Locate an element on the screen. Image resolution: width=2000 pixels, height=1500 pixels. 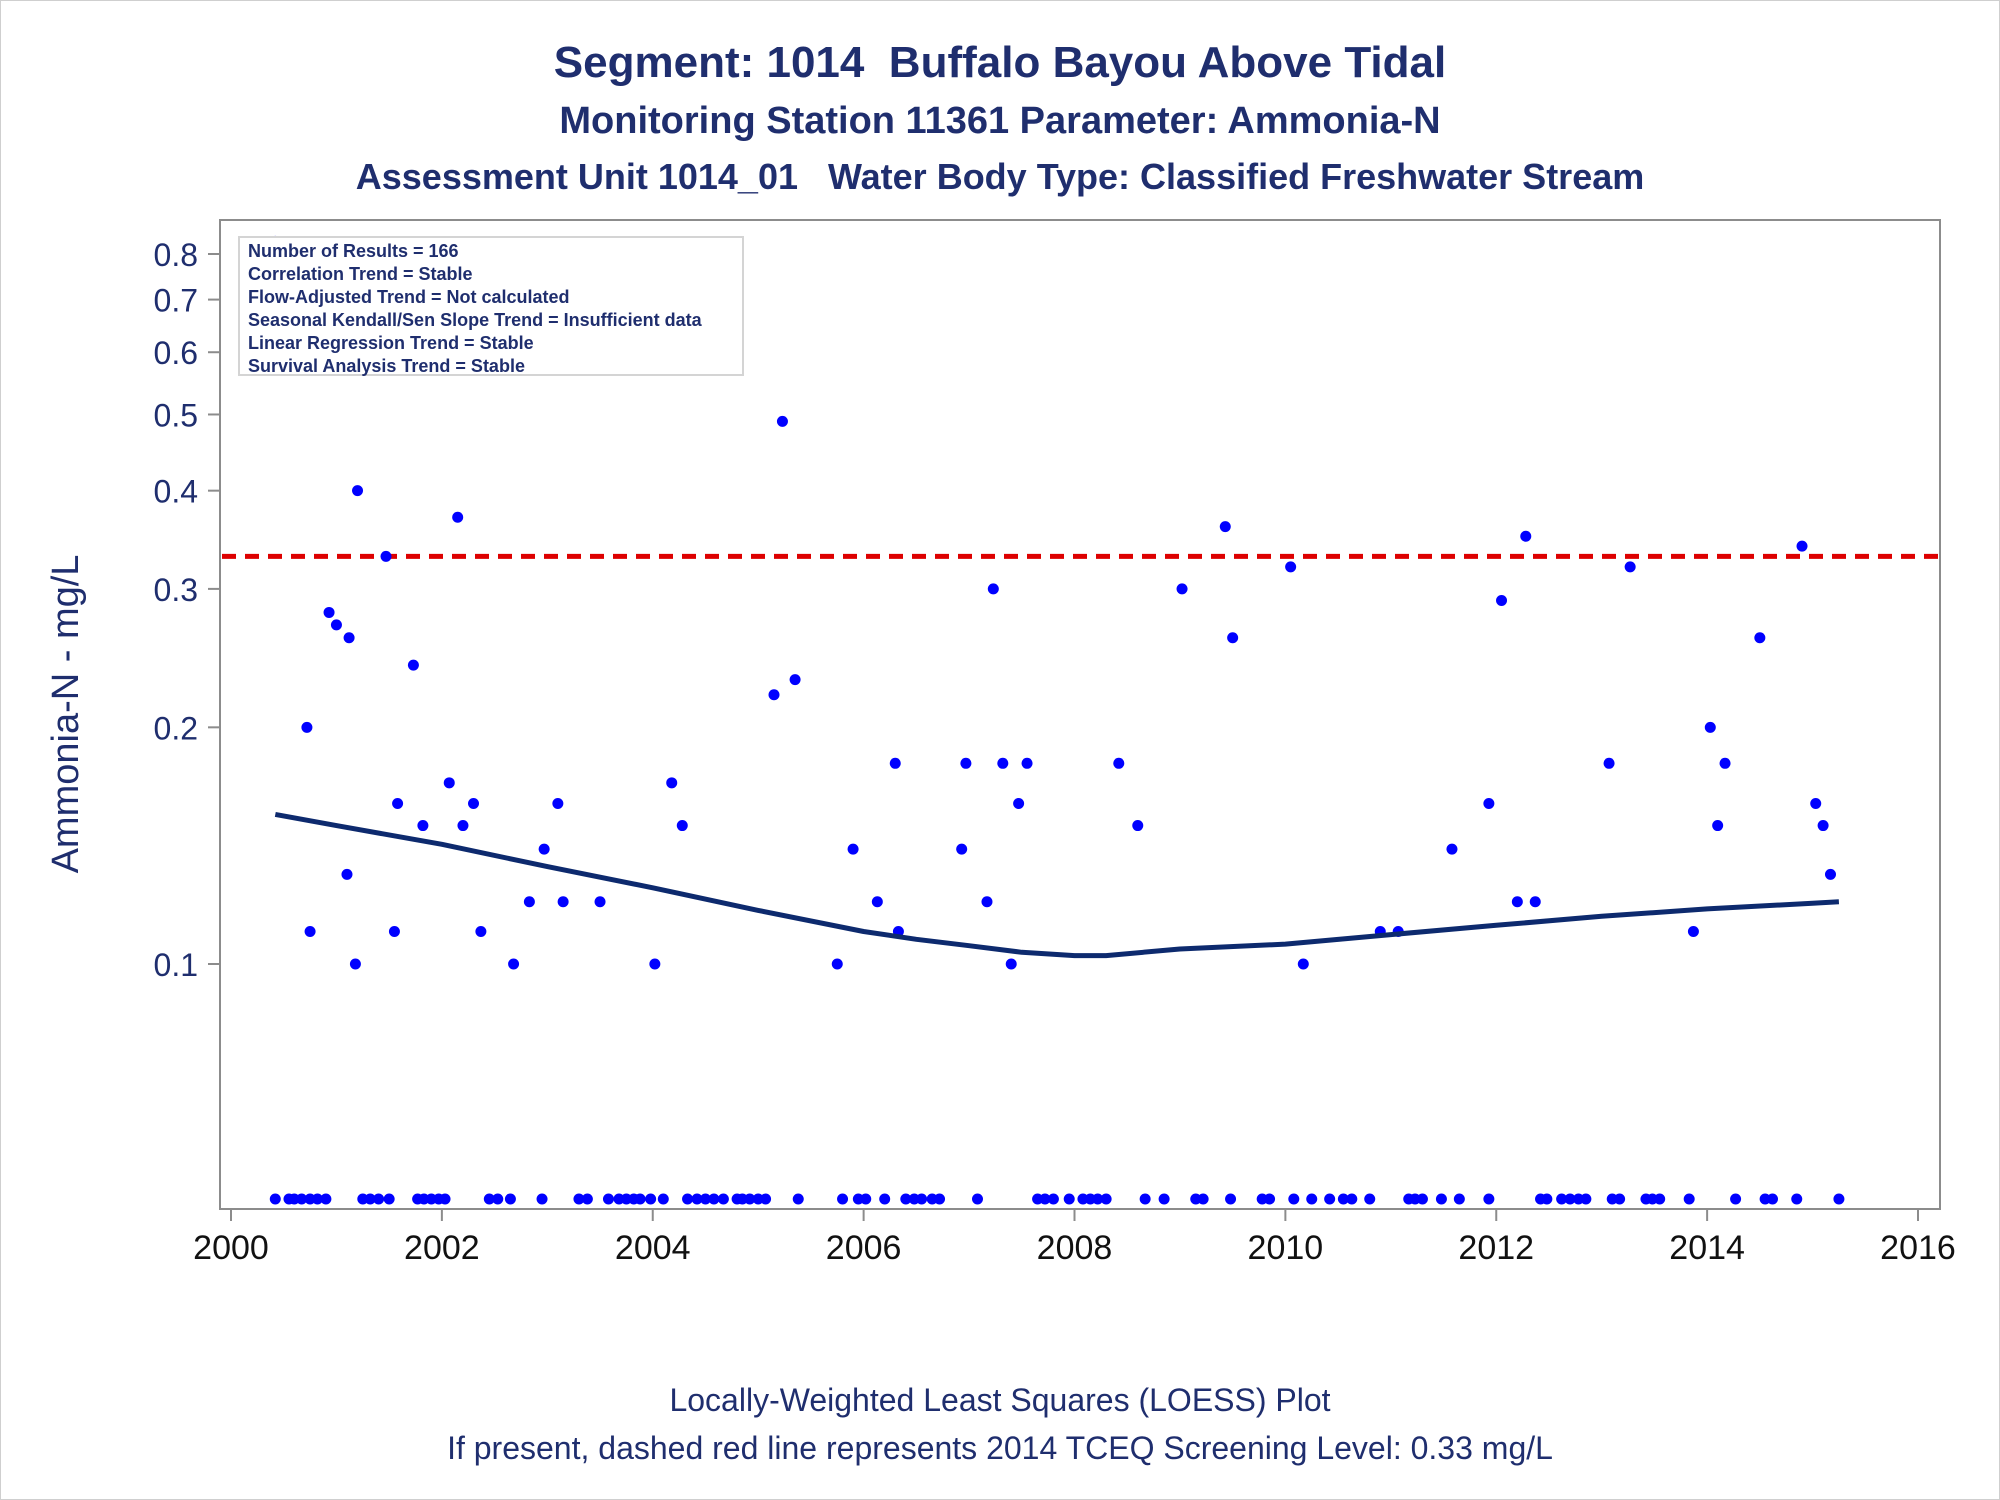
x-tick-label: 2006 is located at coordinates (864, 1248).